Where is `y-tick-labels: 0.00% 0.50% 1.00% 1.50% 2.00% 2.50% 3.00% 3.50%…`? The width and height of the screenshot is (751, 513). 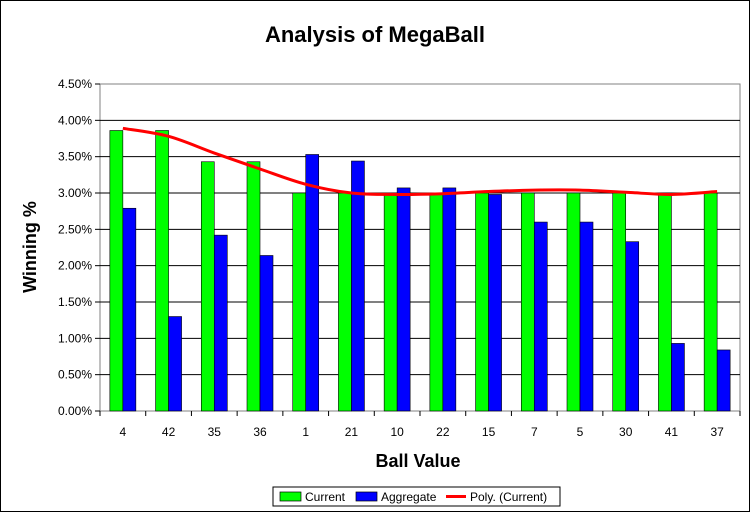
y-tick-labels: 0.00% 0.50% 1.00% 1.50% 2.00% 2.50% 3.00% 3.50%… is located at coordinates (75, 247).